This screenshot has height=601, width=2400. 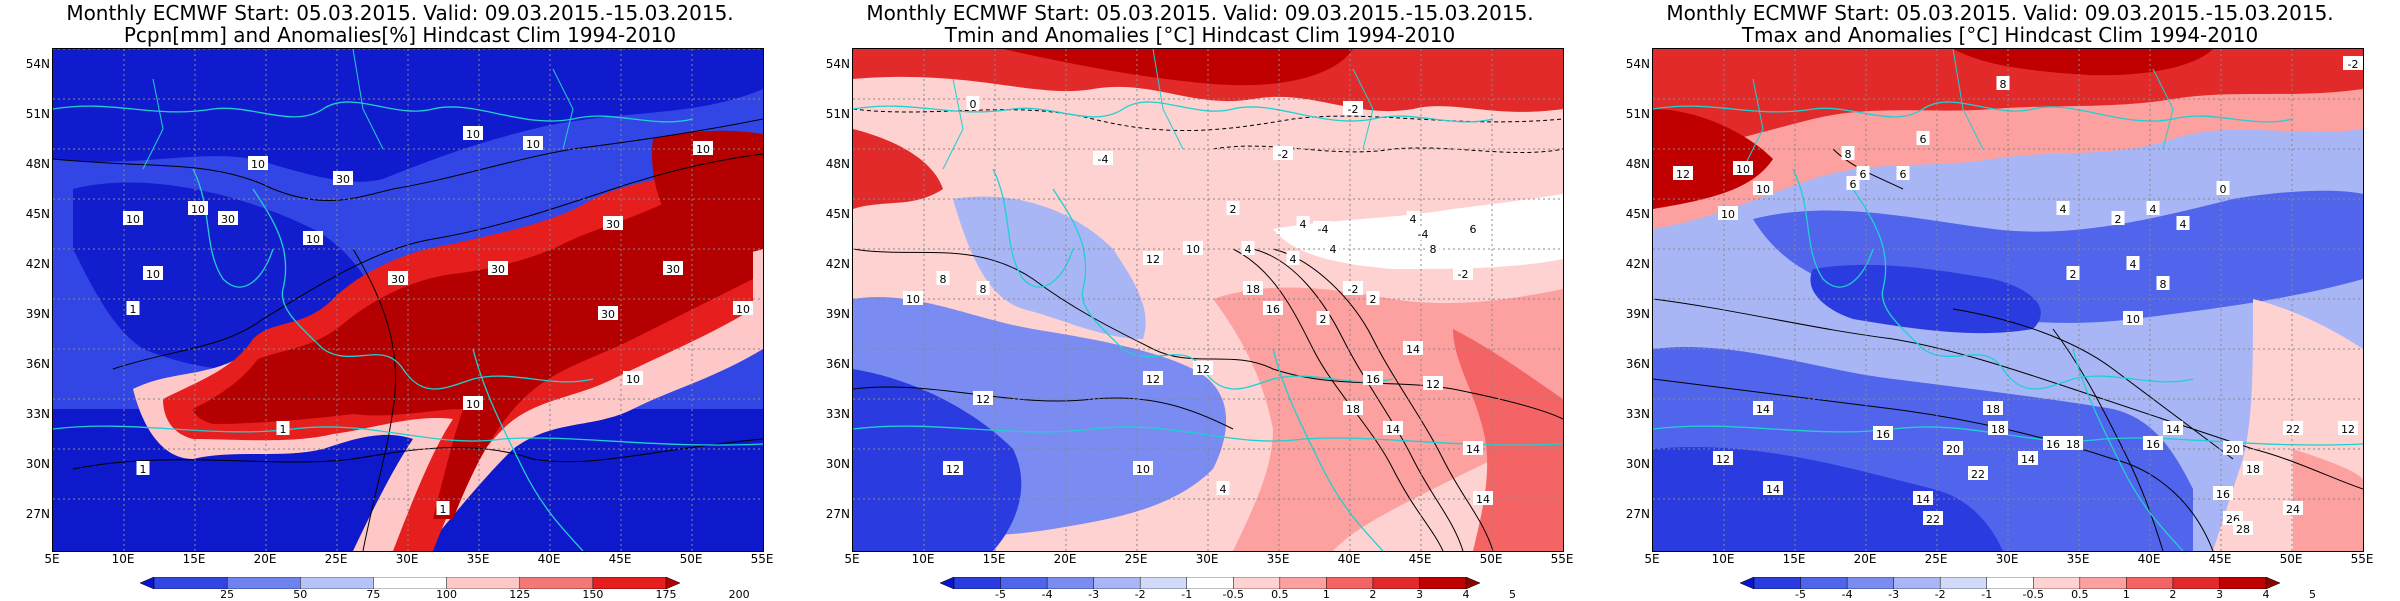 I want to click on svg-text: 22, so click(x=2293, y=429).